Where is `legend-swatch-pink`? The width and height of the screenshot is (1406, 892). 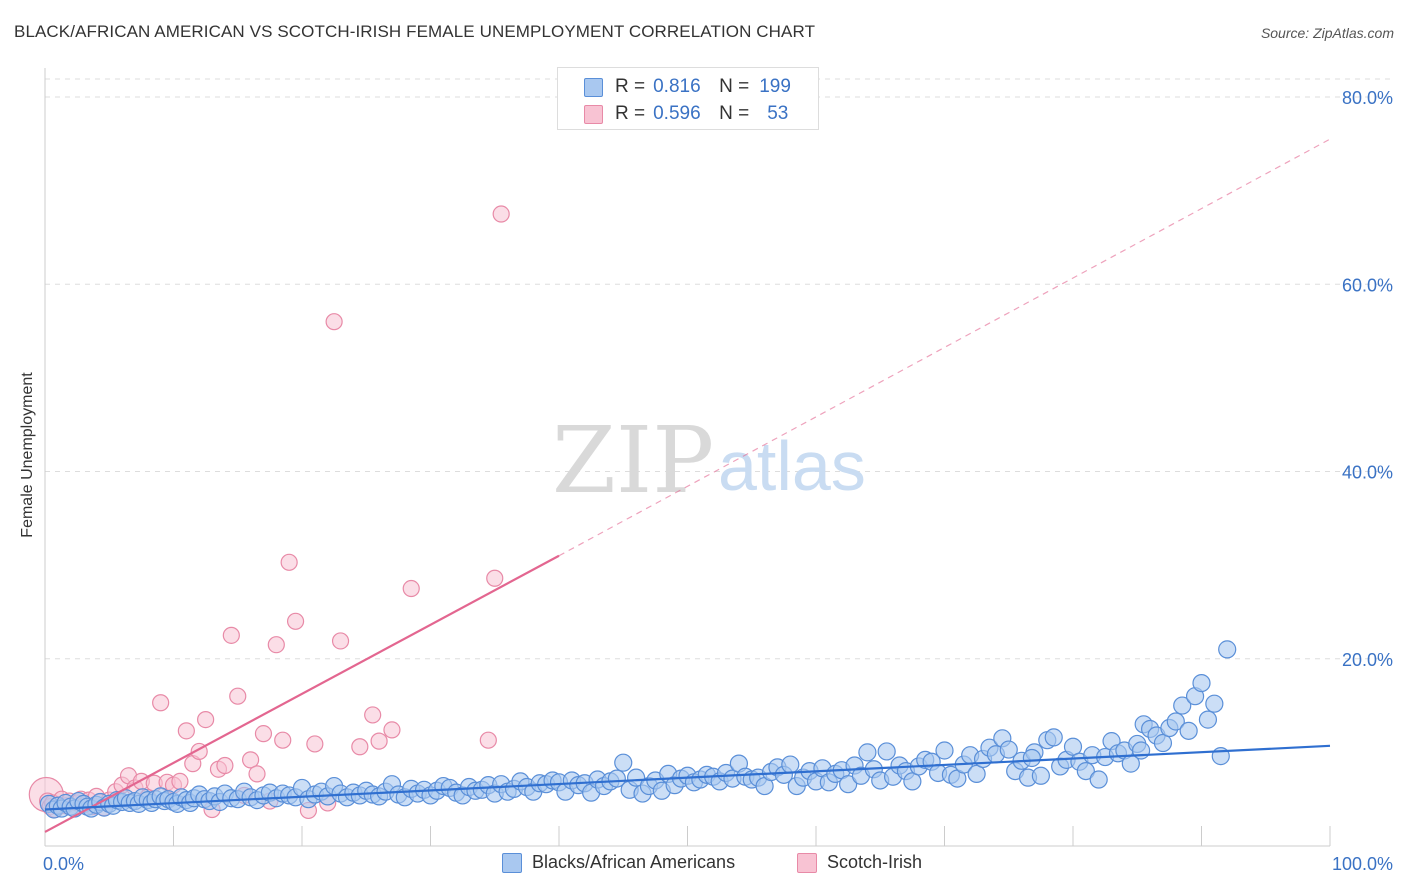 legend-swatch-pink is located at coordinates (593, 114).